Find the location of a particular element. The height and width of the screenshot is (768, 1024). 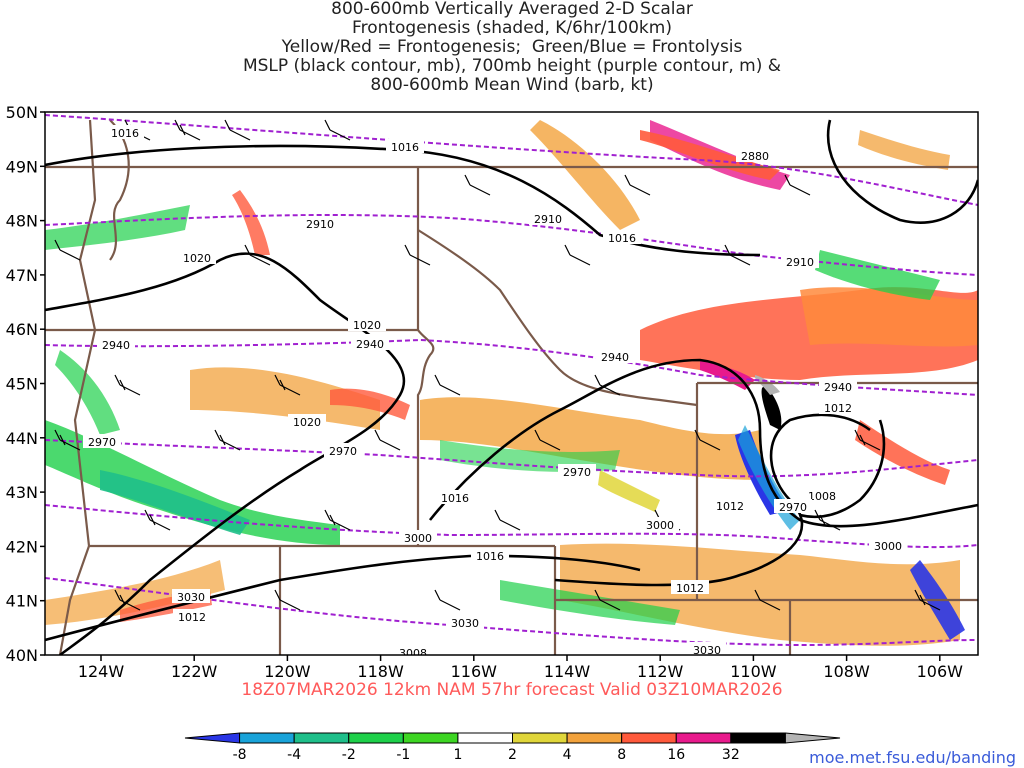

svg-text: 3008 is located at coordinates (413, 653).